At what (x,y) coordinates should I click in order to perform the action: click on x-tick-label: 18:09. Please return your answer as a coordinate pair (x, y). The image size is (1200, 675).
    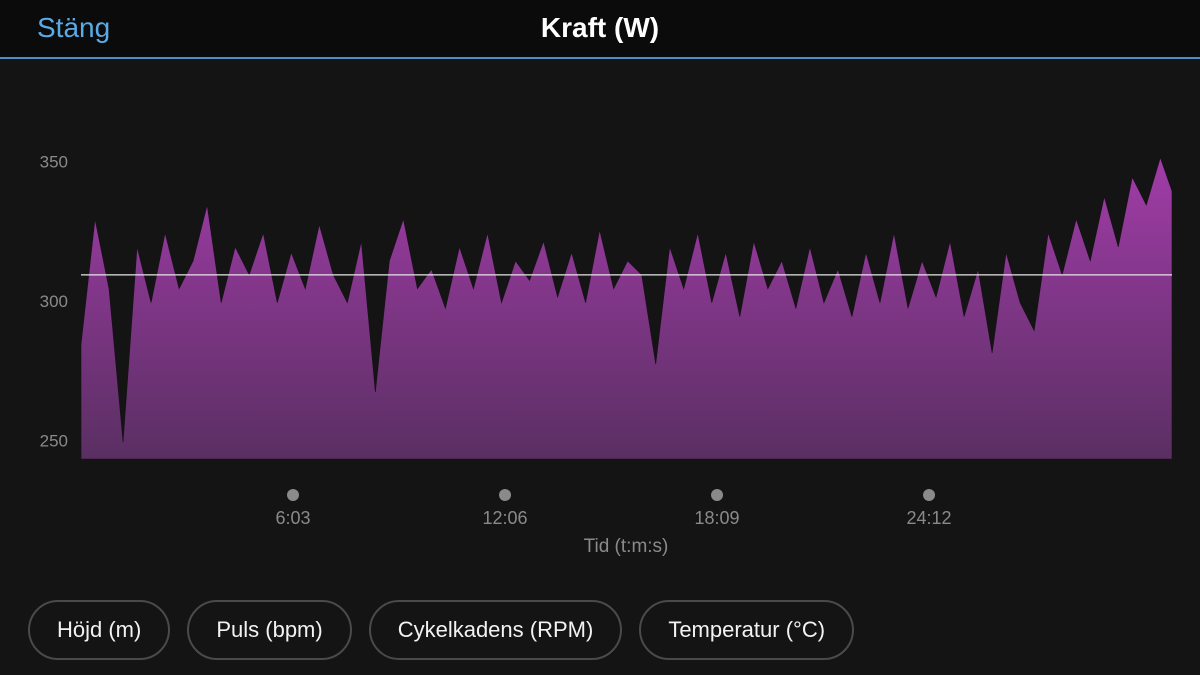
    Looking at the image, I should click on (717, 518).